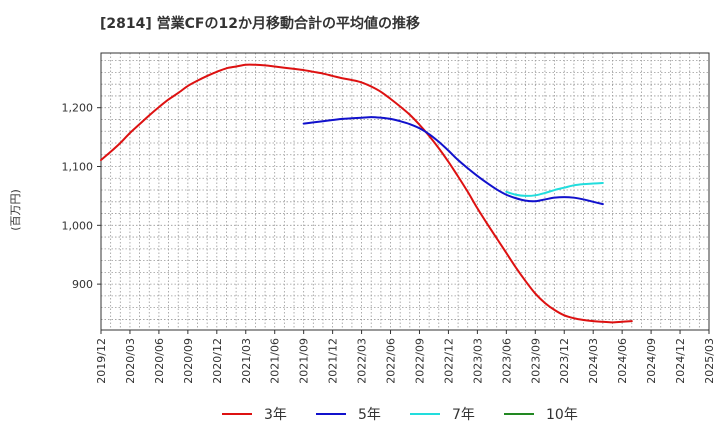 Image resolution: width=720 pixels, height=440 pixels. Describe the element at coordinates (188, 361) in the screenshot. I see `x-tick-label: 2020/09` at that location.